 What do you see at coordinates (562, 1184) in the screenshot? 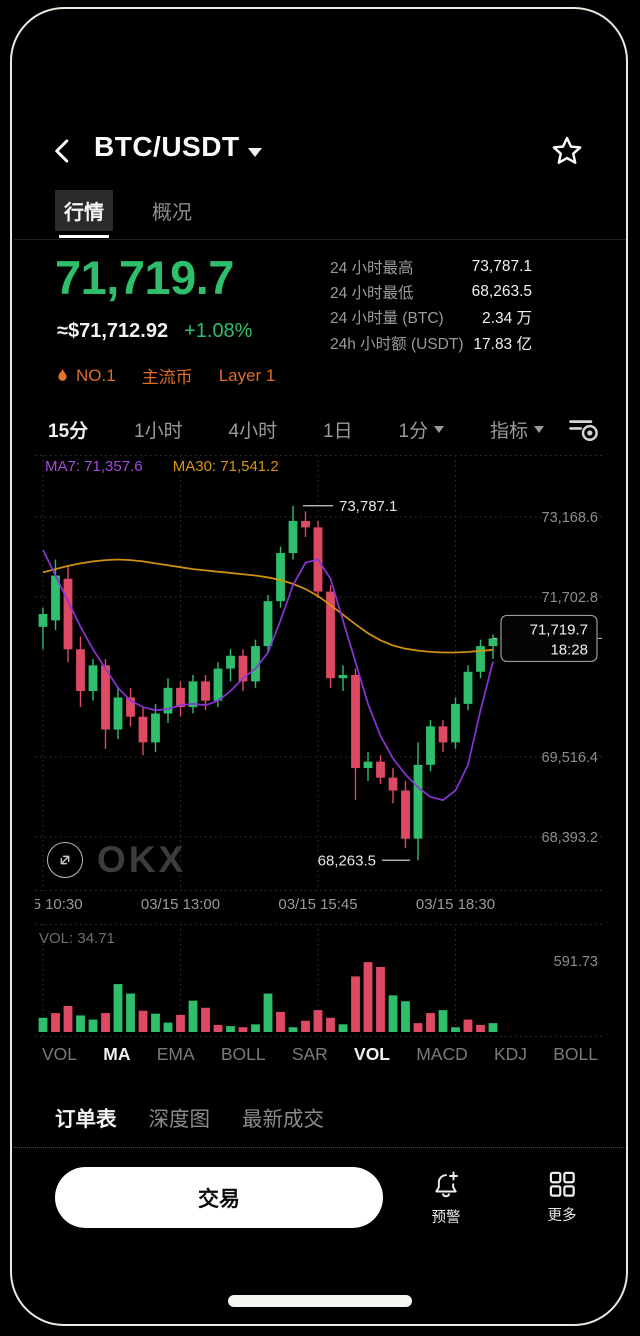
I see `grid-more-icon` at bounding box center [562, 1184].